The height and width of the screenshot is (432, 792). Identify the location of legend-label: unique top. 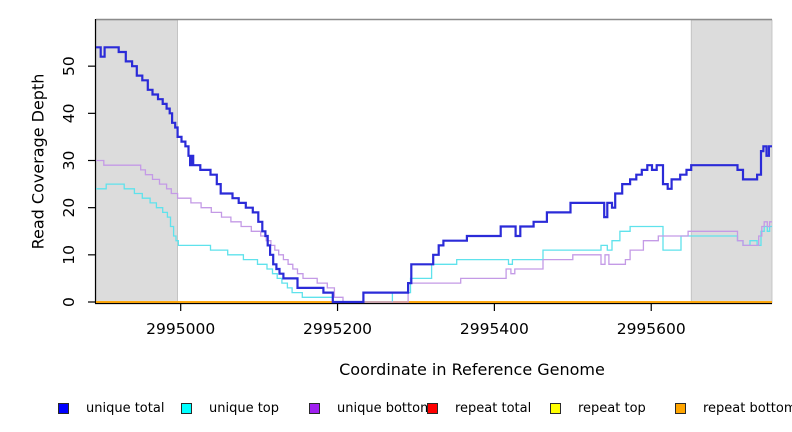
(244, 408).